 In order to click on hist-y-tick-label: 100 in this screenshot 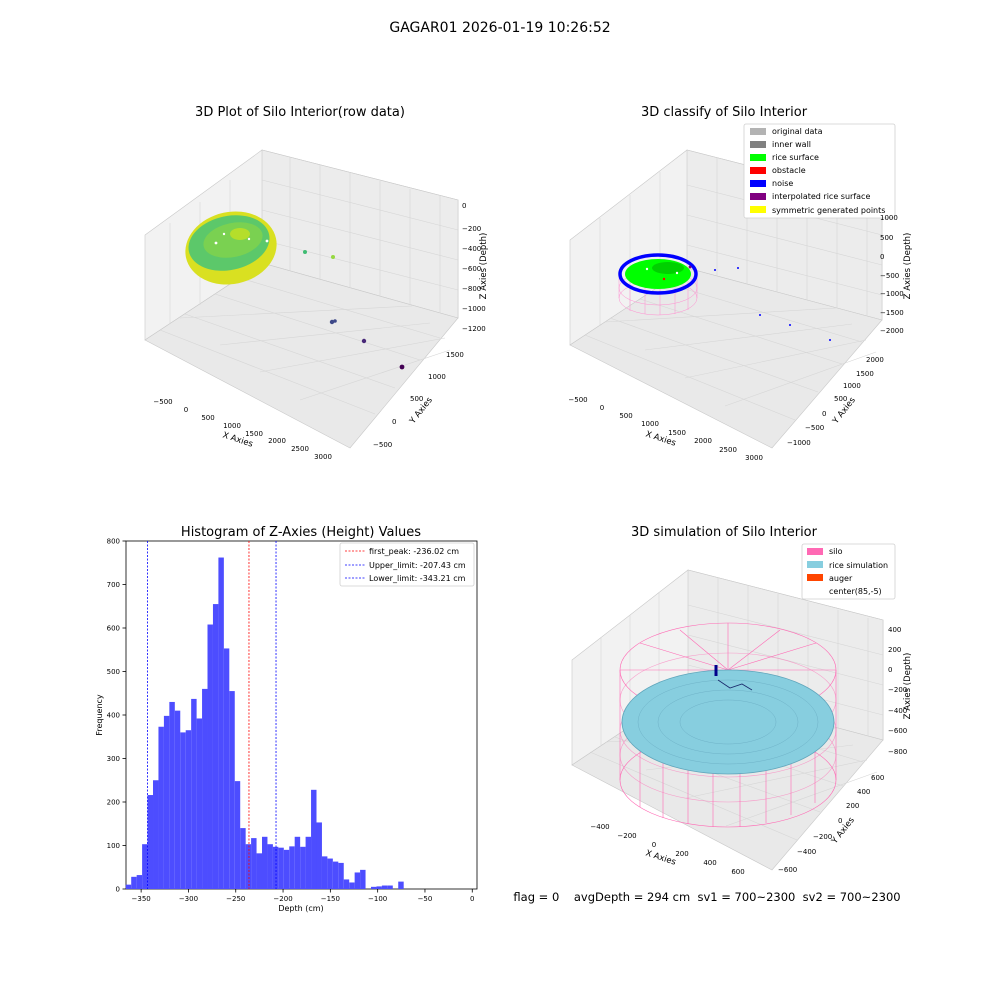, I will do `click(113, 846)`.